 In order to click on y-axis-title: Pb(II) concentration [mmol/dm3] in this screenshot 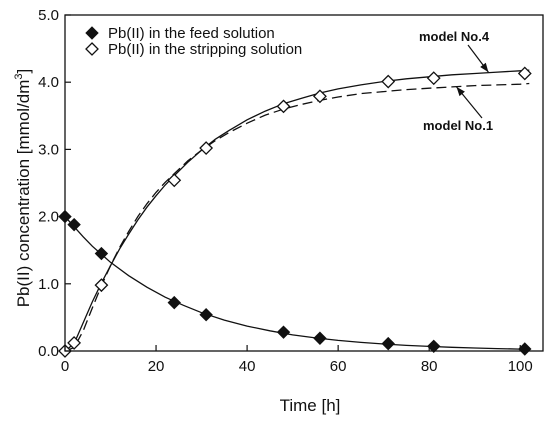, I will do `click(23, 188)`.